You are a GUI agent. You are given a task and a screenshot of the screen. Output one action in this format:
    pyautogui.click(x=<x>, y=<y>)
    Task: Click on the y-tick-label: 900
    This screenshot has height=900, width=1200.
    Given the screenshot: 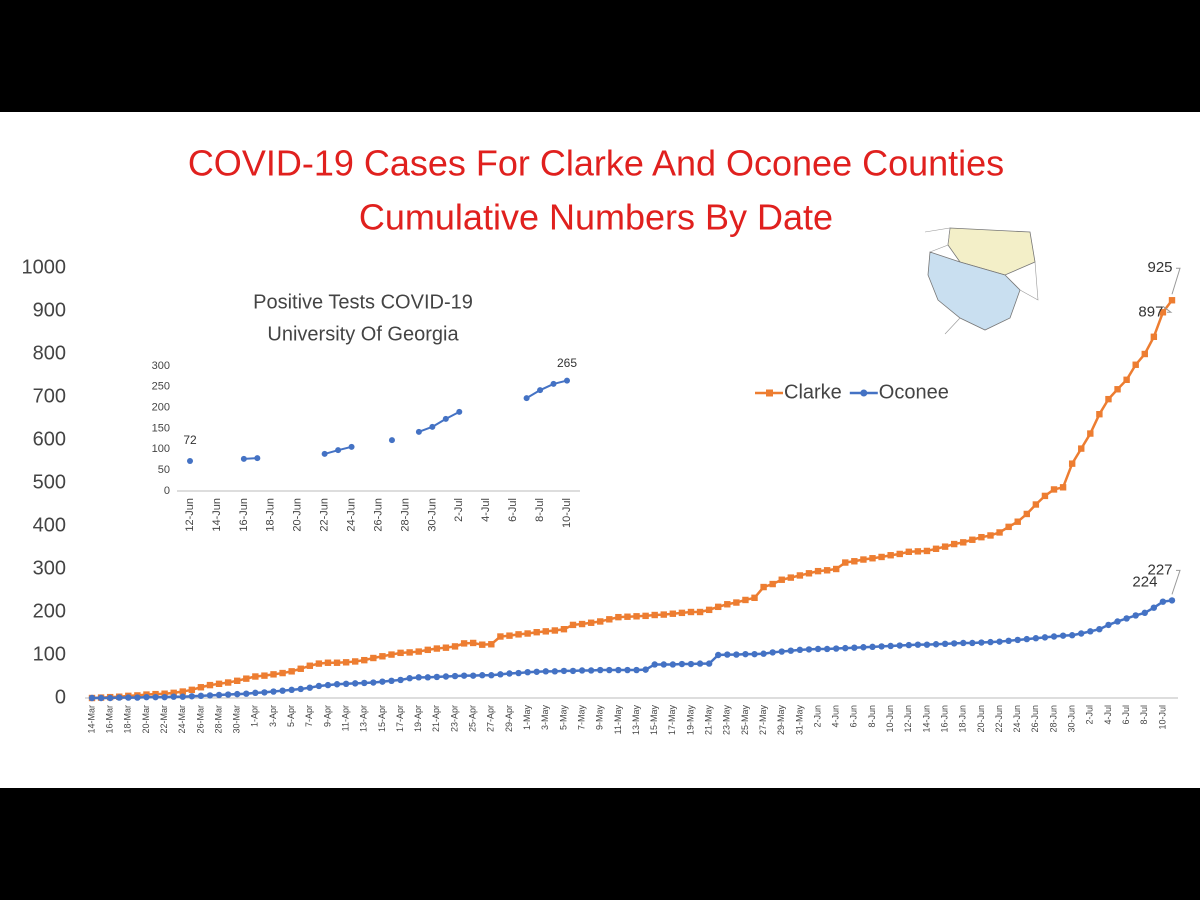 What is the action you would take?
    pyautogui.click(x=49, y=310)
    